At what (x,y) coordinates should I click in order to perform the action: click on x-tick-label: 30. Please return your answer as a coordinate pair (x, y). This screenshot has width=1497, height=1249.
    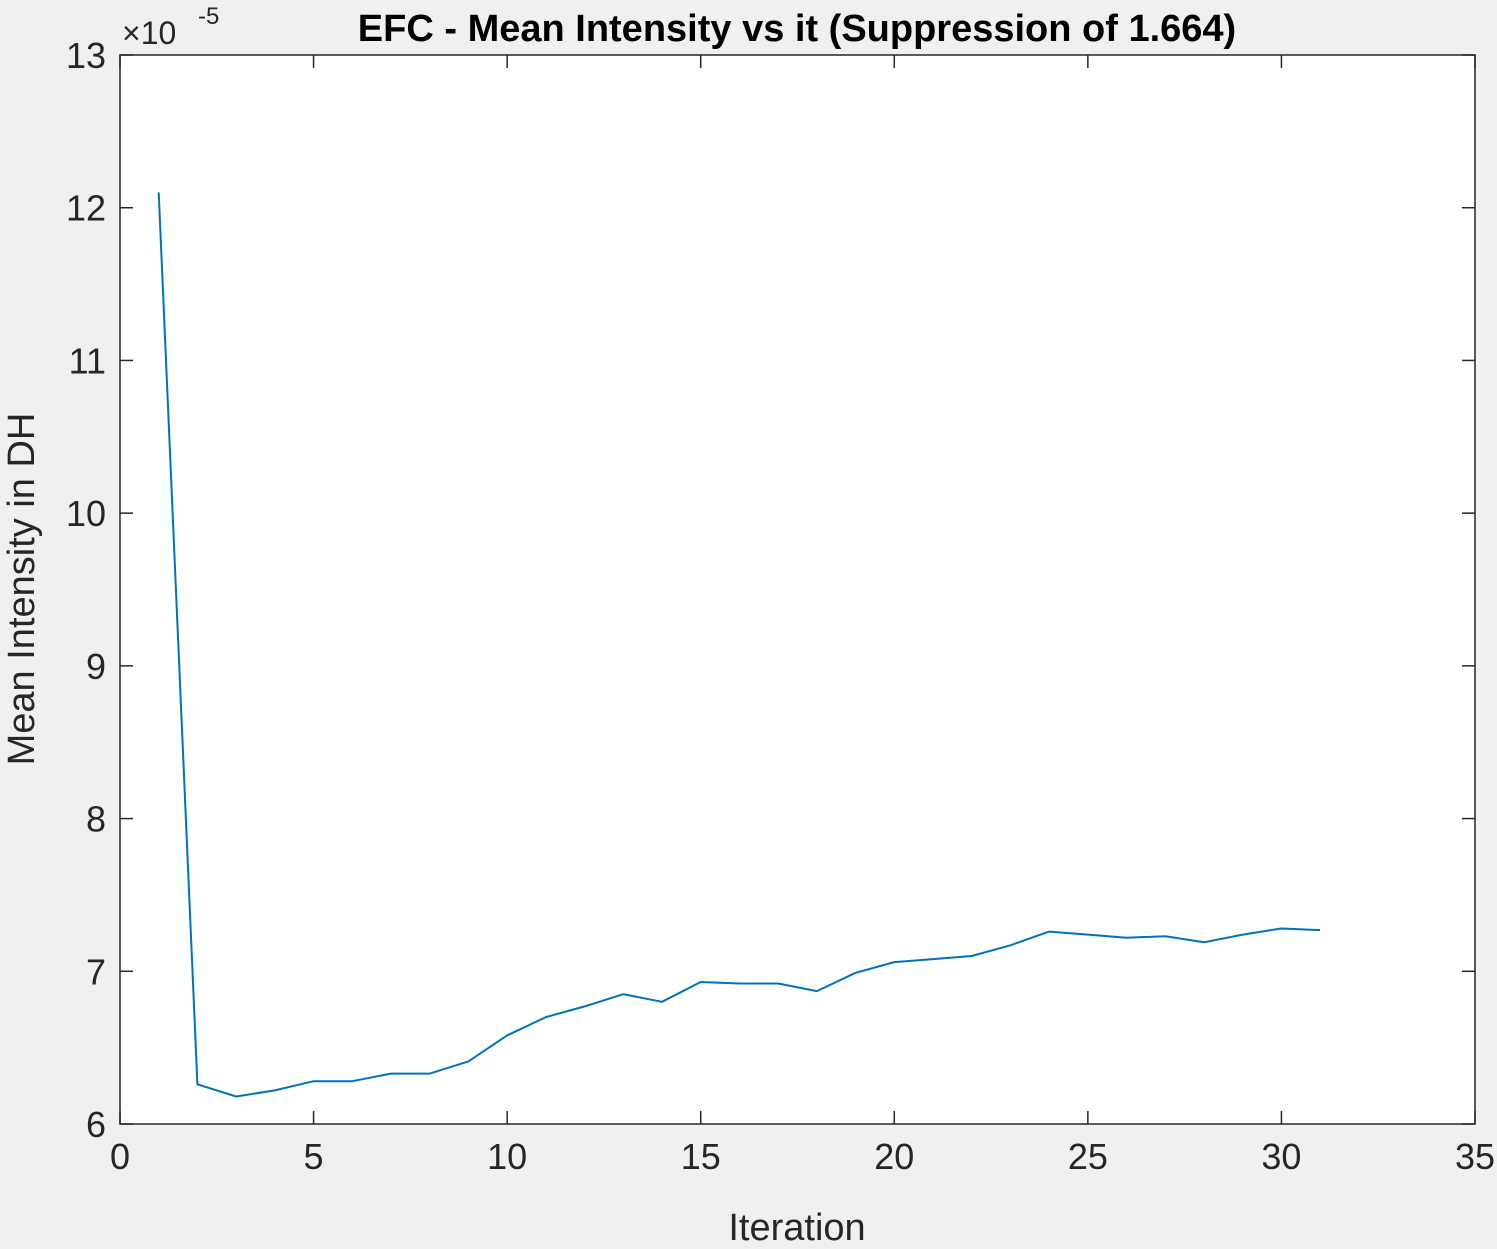
    Looking at the image, I should click on (1281, 1156).